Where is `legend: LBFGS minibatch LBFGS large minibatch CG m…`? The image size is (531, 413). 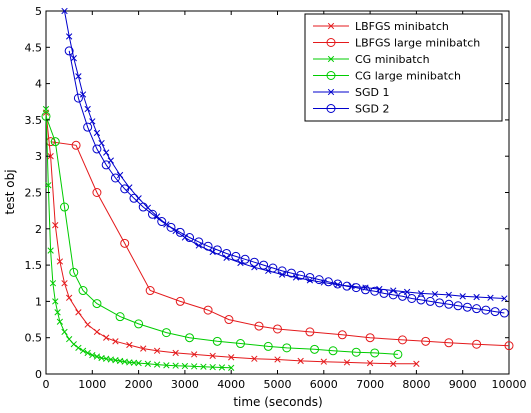 legend: LBFGS minibatch LBFGS large minibatch CG m… is located at coordinates (403, 67).